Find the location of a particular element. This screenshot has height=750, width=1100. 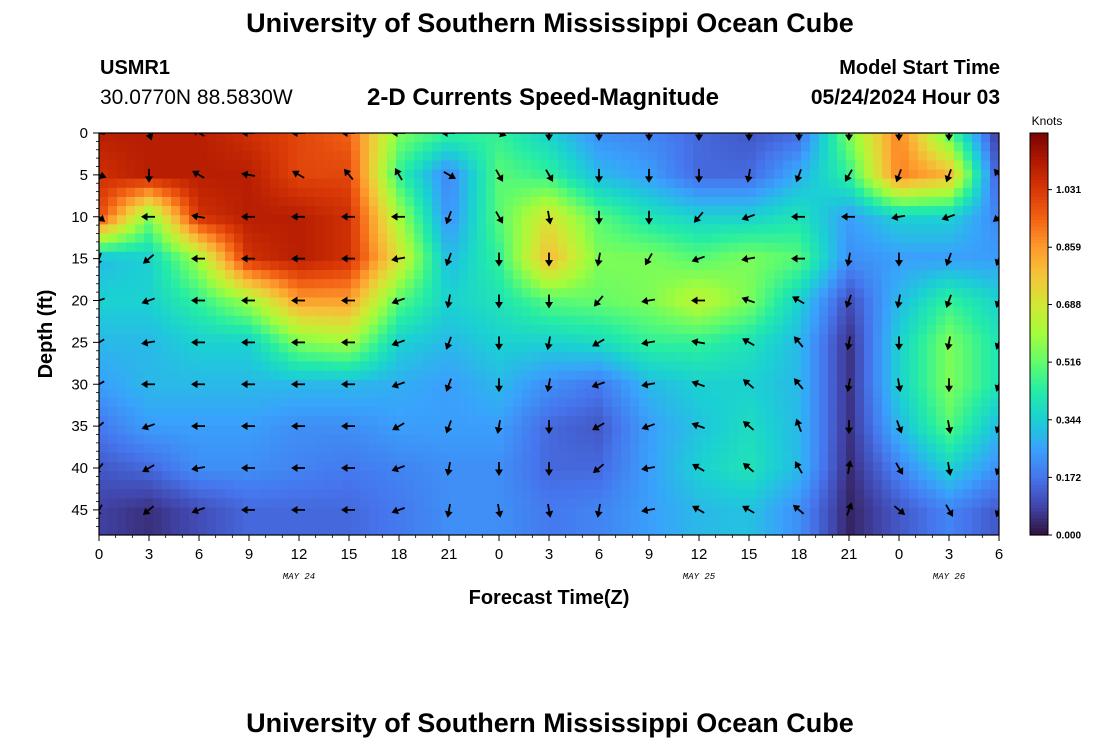

x-tick-label: 21 is located at coordinates (449, 554).